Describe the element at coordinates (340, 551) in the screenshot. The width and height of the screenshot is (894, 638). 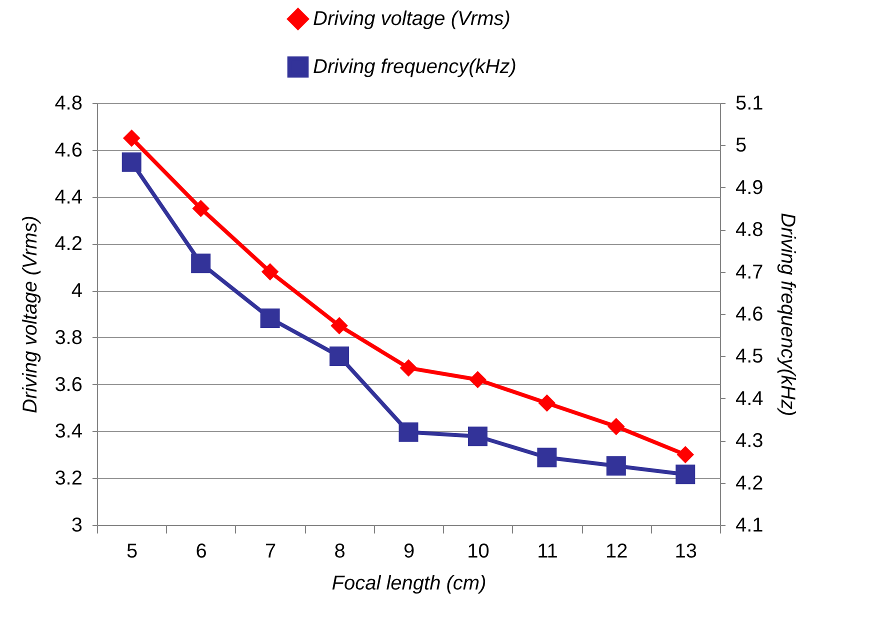
I see `x-tick-label: 8` at that location.